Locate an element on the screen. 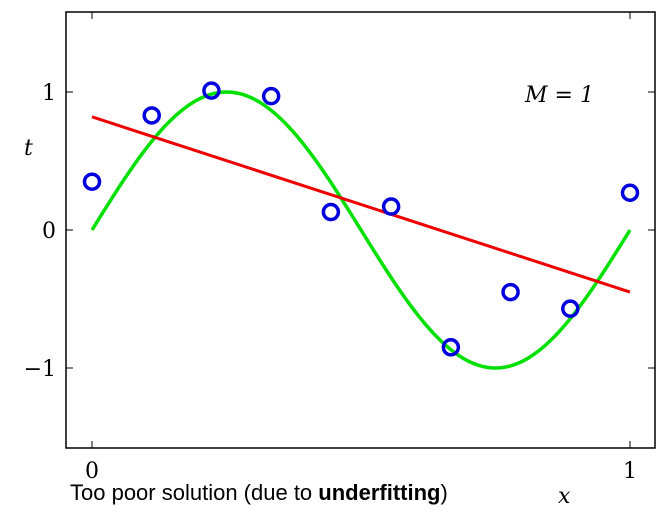 The height and width of the screenshot is (521, 665). x-tick-label: 1 is located at coordinates (630, 471).